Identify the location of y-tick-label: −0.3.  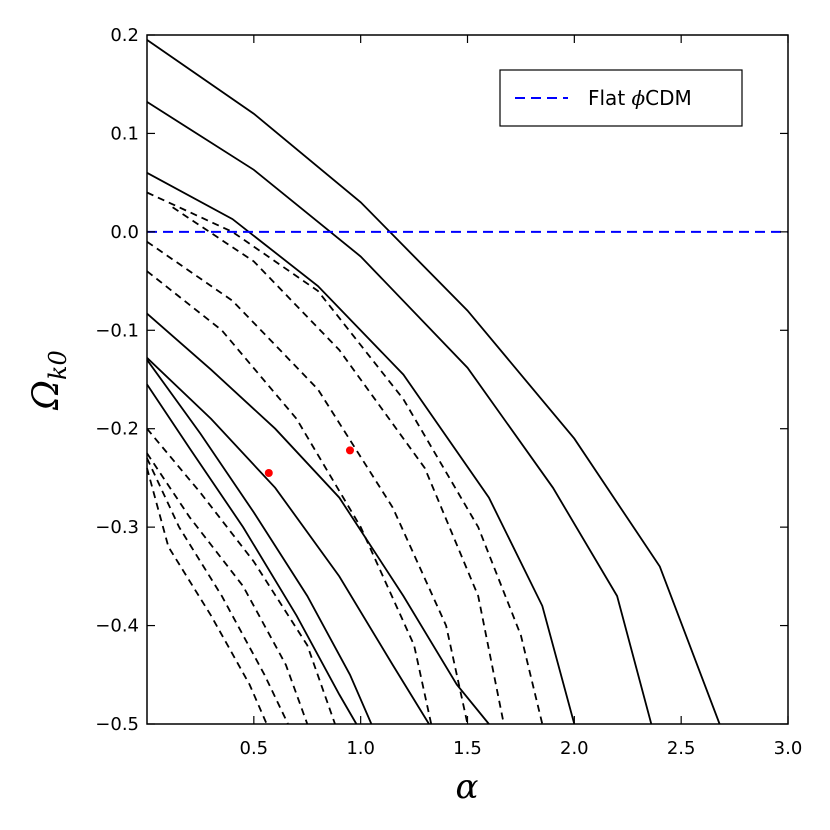
(117, 527).